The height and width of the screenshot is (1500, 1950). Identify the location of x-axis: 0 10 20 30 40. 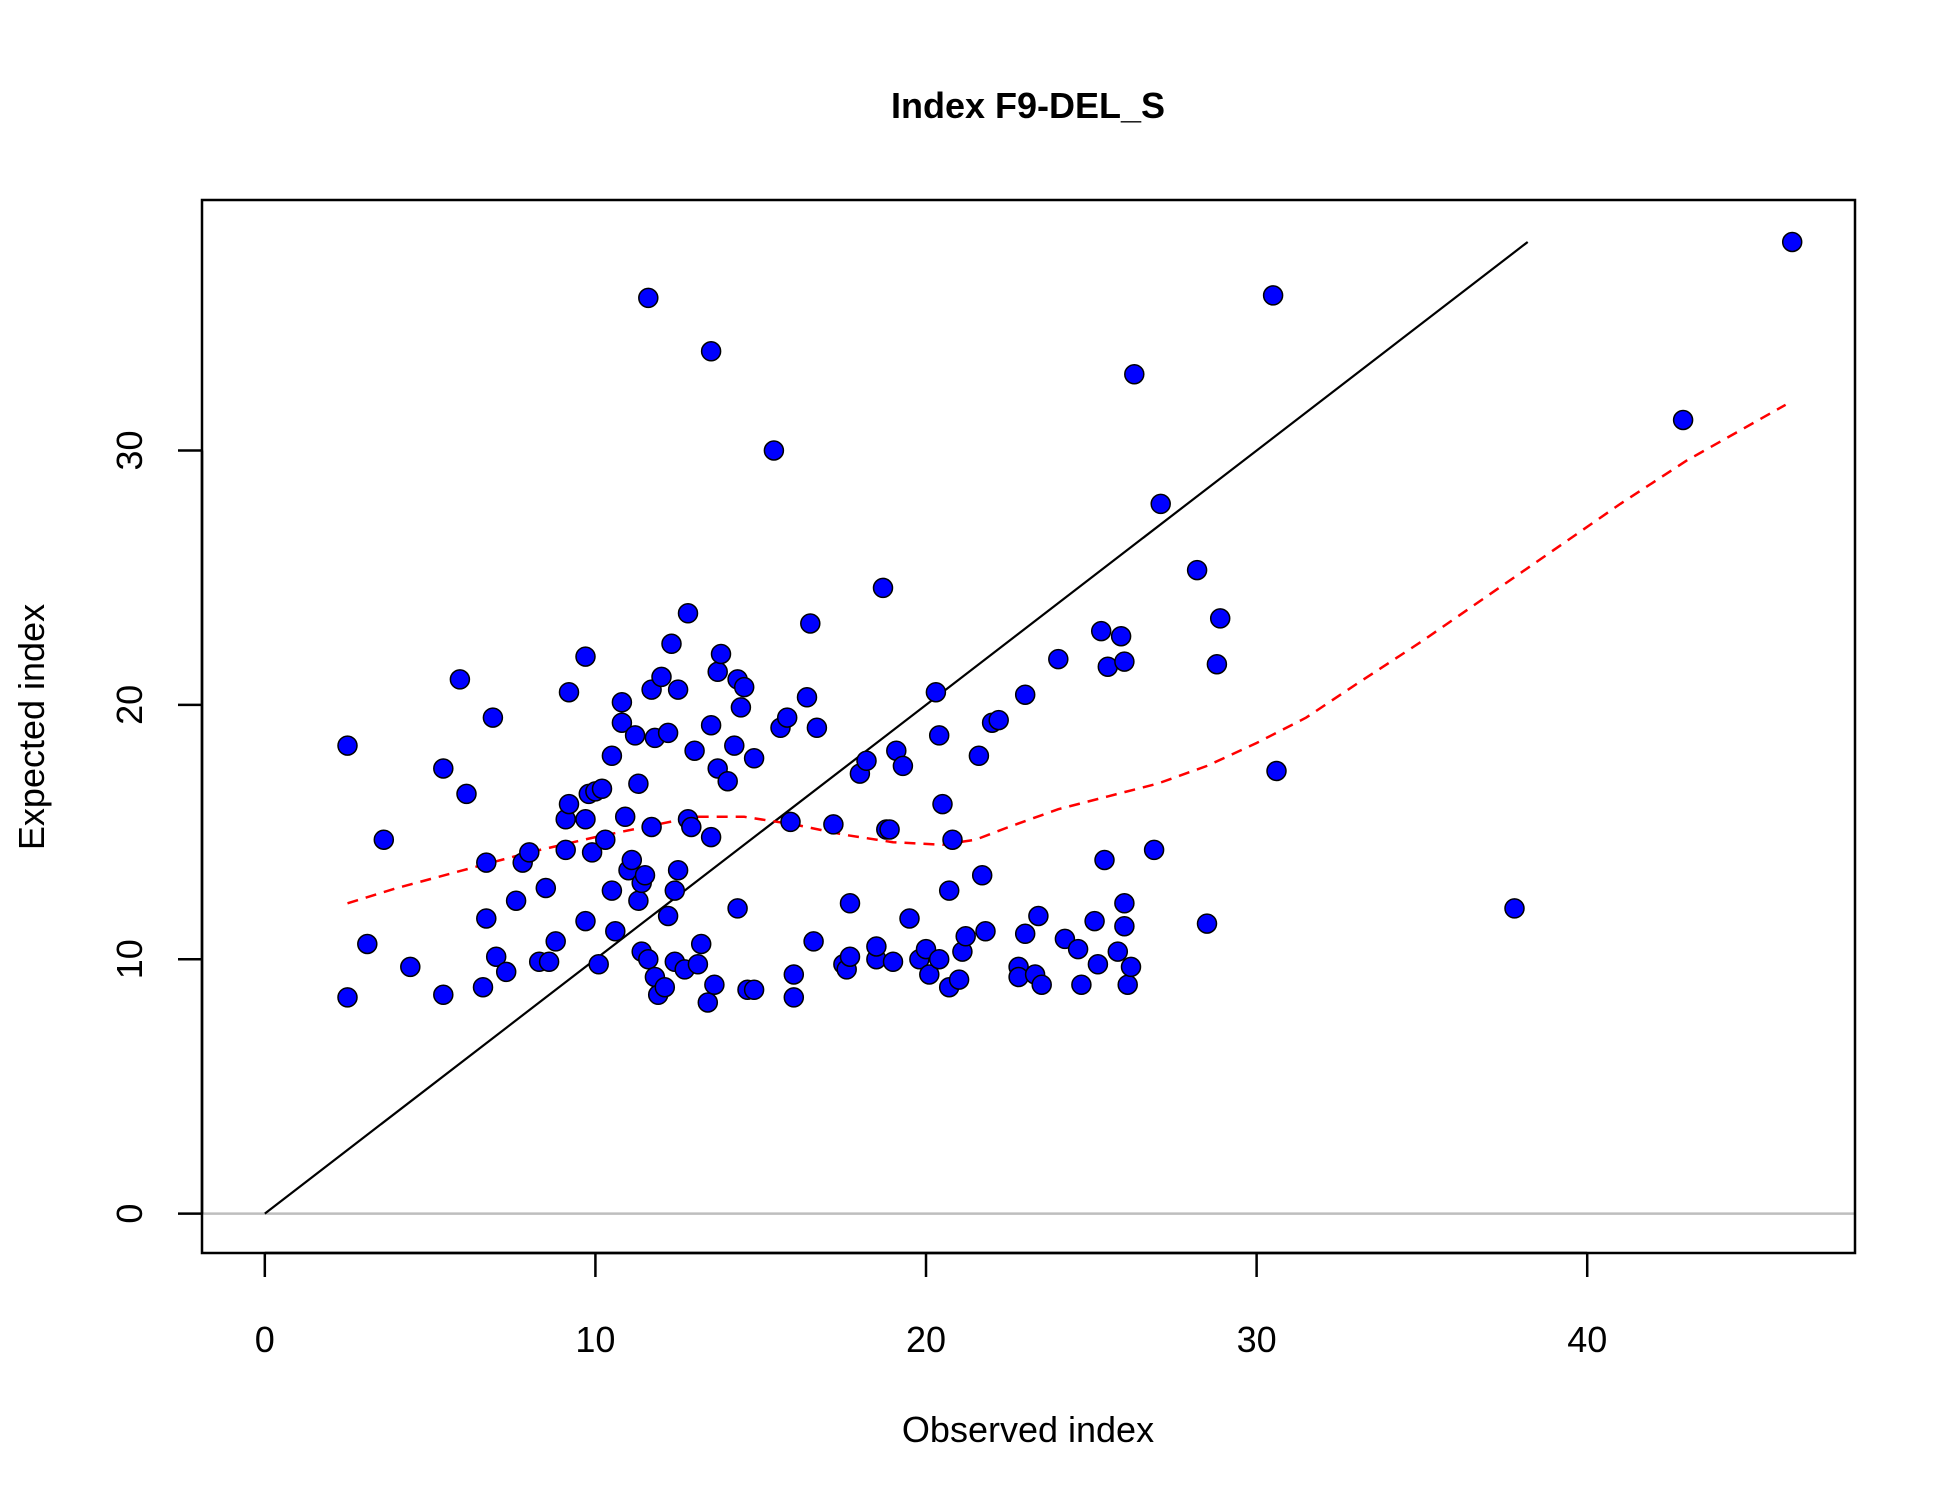
(931, 1305).